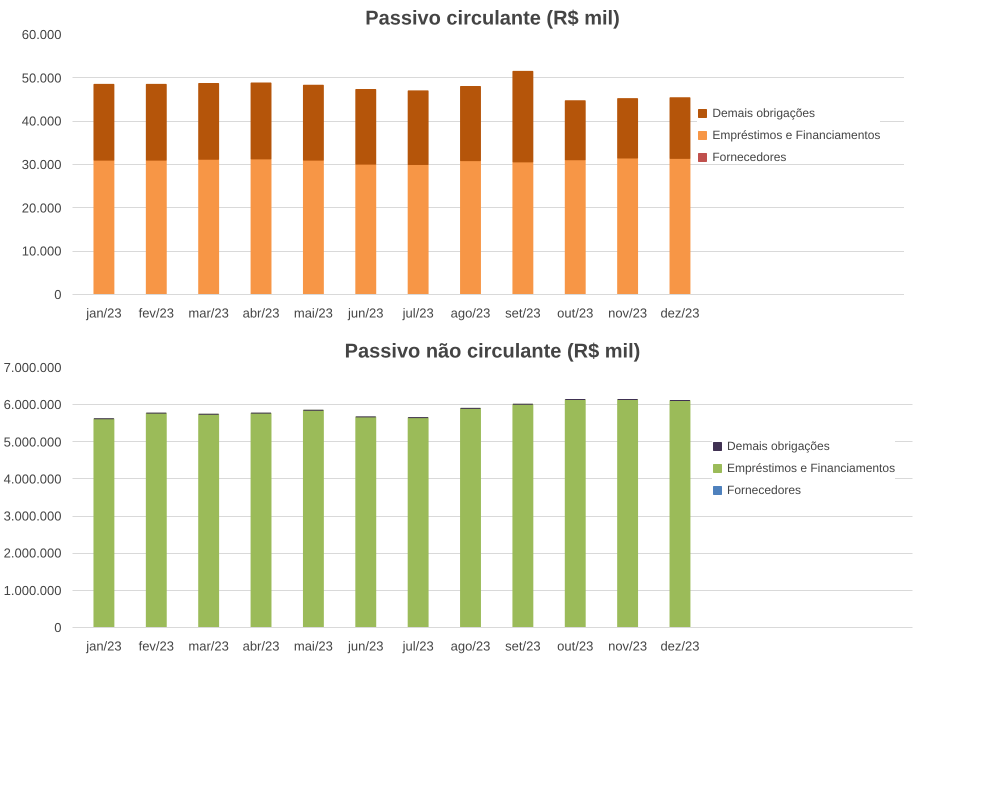 The image size is (987, 796). Describe the element at coordinates (33, 478) in the screenshot. I see `y-tick-label: 4.000.000` at that location.